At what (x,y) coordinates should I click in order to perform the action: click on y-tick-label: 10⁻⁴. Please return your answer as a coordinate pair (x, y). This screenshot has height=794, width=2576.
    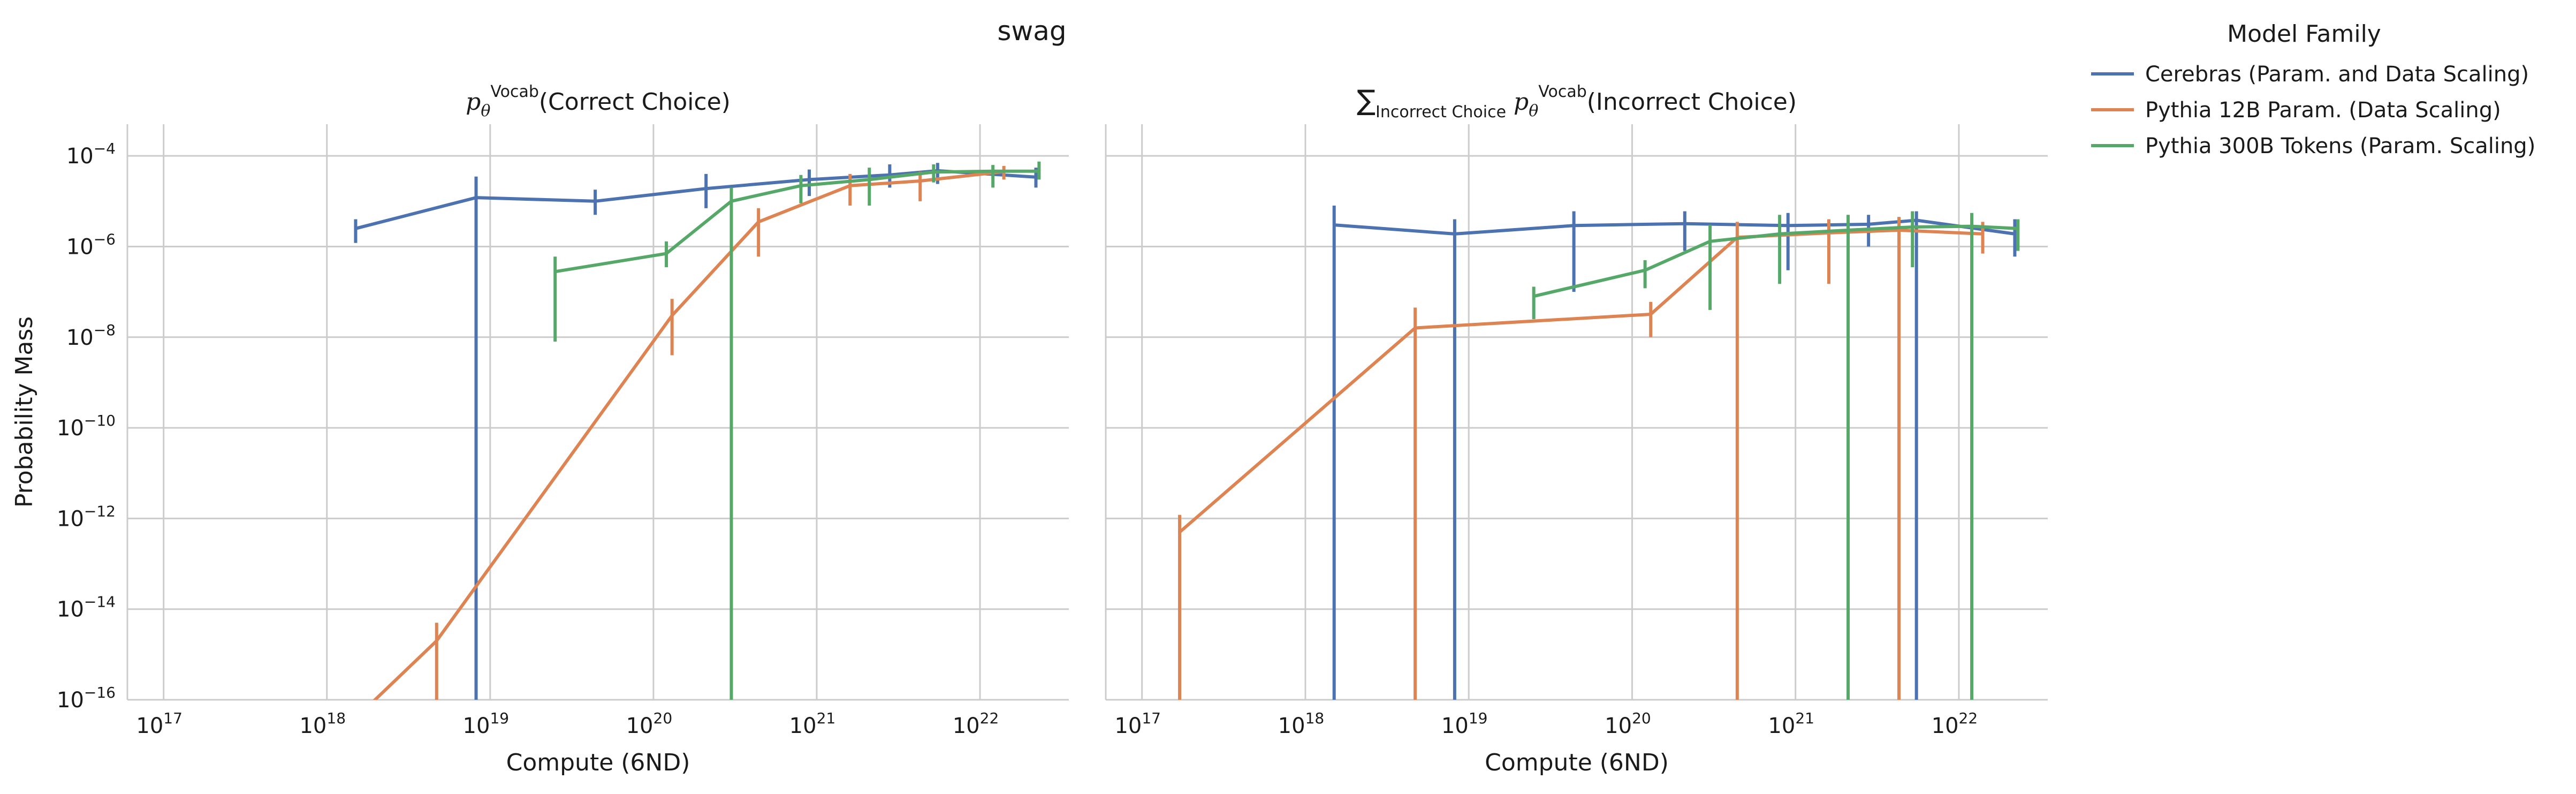
    Looking at the image, I should click on (91, 154).